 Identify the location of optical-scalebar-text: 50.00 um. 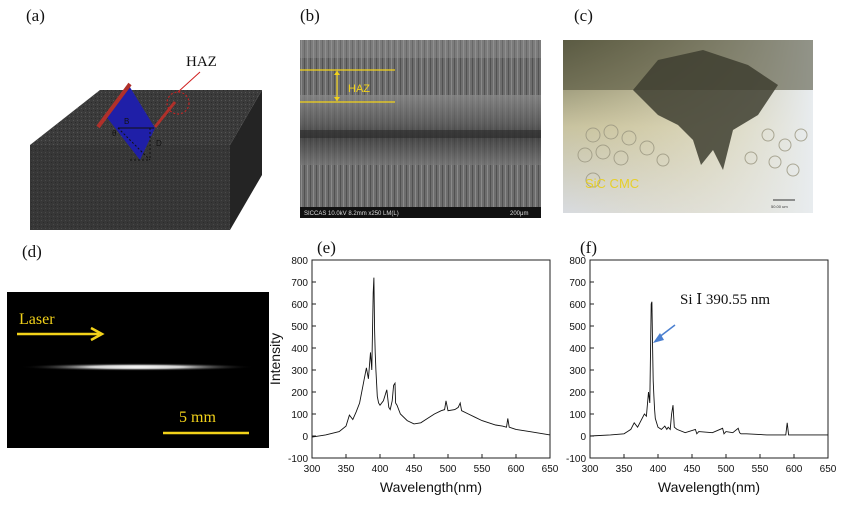
(779, 206).